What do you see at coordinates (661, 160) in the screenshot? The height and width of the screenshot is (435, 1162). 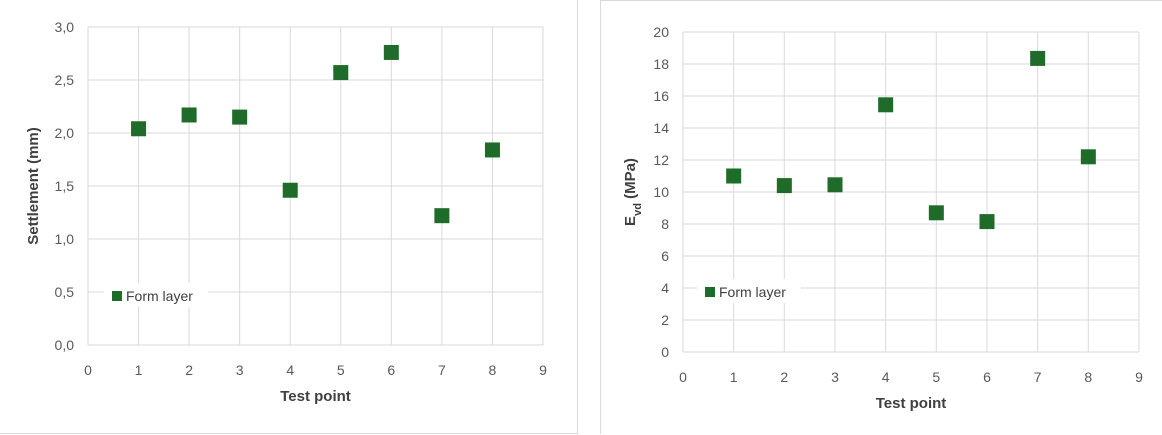 I see `y-tick-label: 12` at bounding box center [661, 160].